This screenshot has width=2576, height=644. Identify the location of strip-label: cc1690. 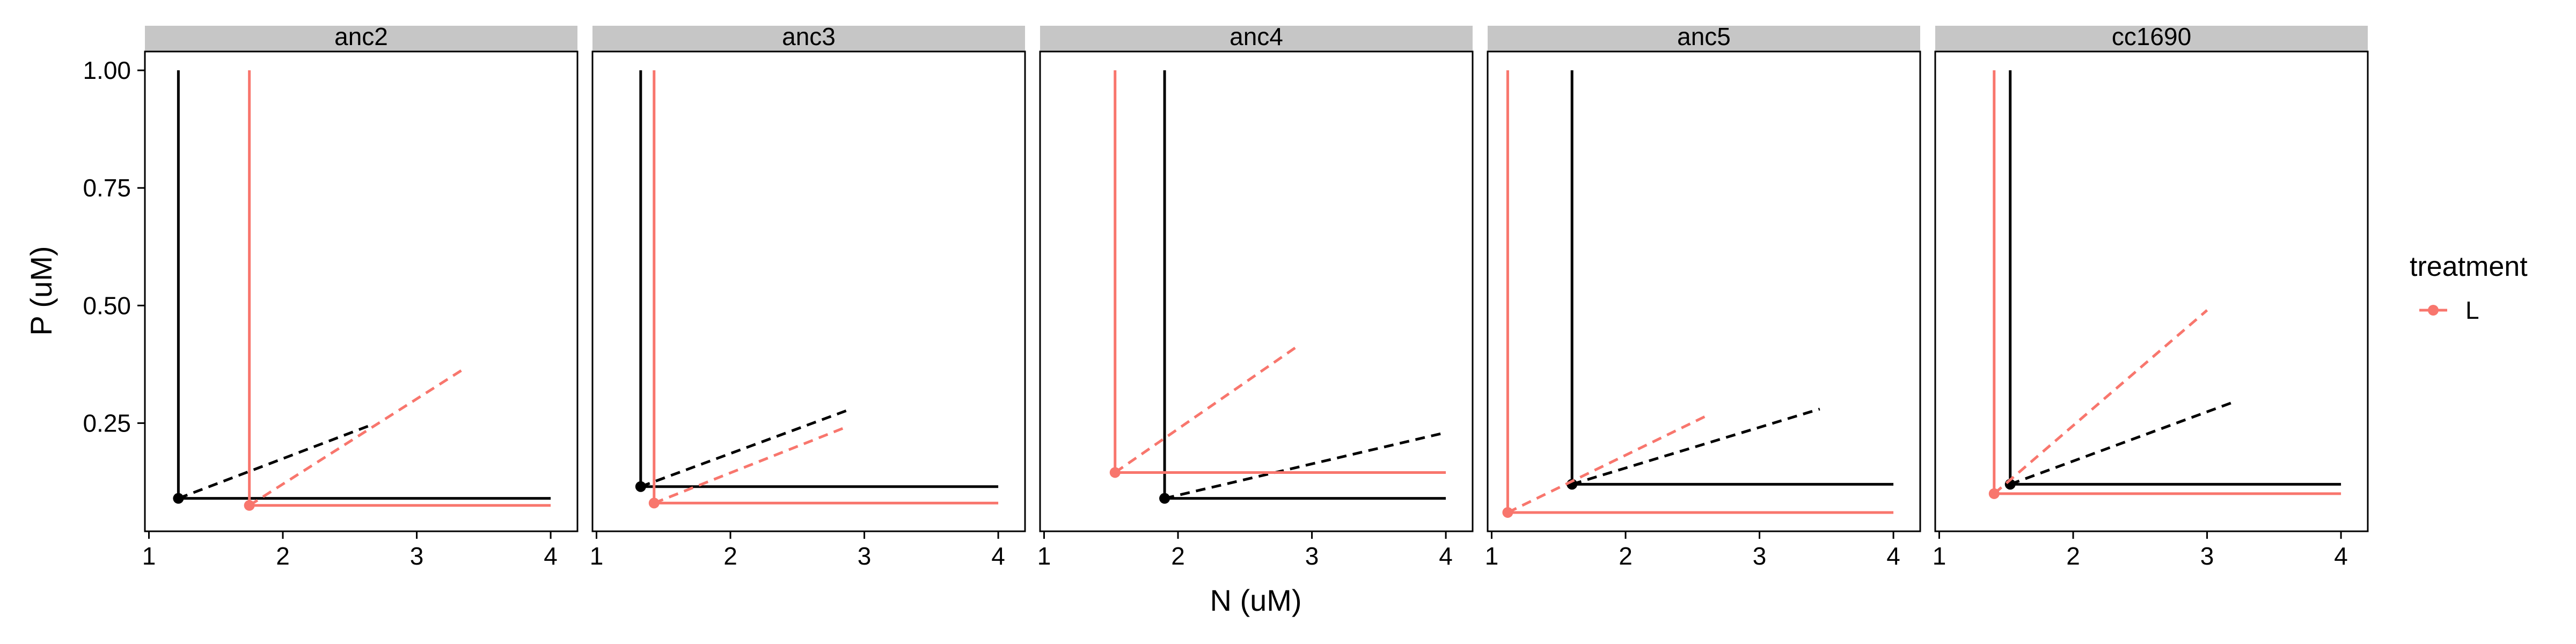
(2151, 36).